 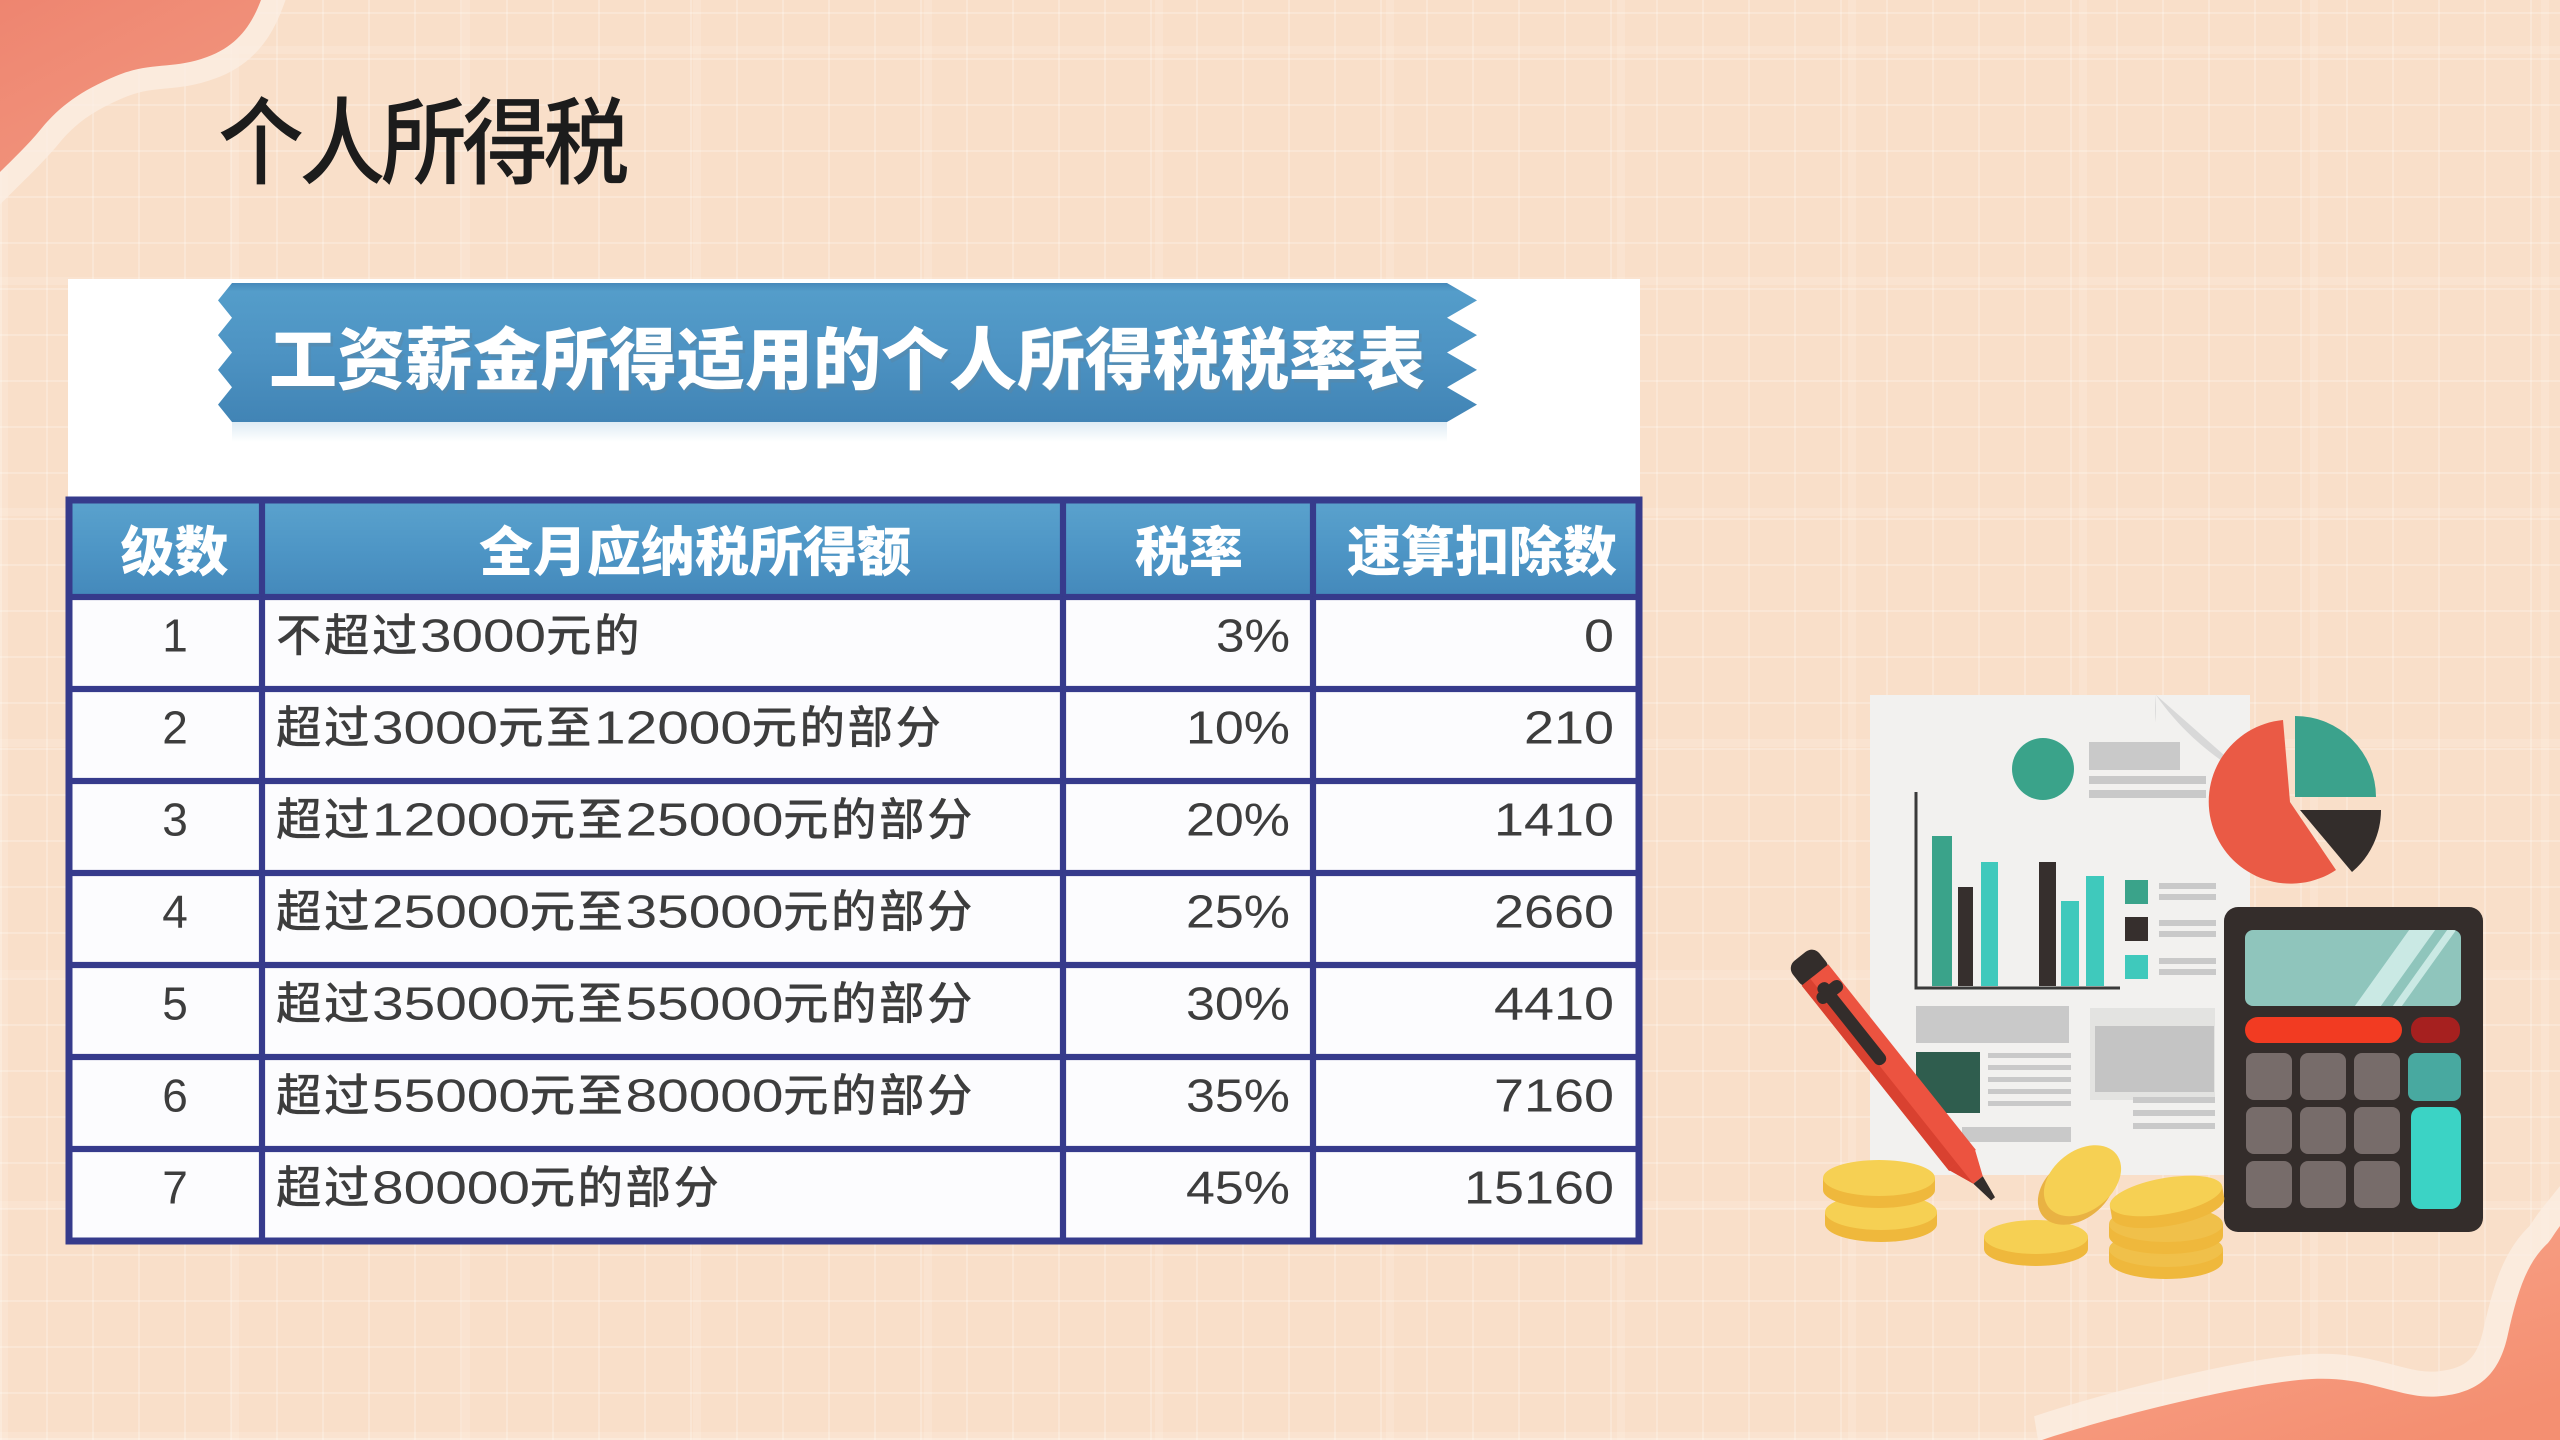 What do you see at coordinates (1554, 912) in the screenshot?
I see `svg-text: 2660` at bounding box center [1554, 912].